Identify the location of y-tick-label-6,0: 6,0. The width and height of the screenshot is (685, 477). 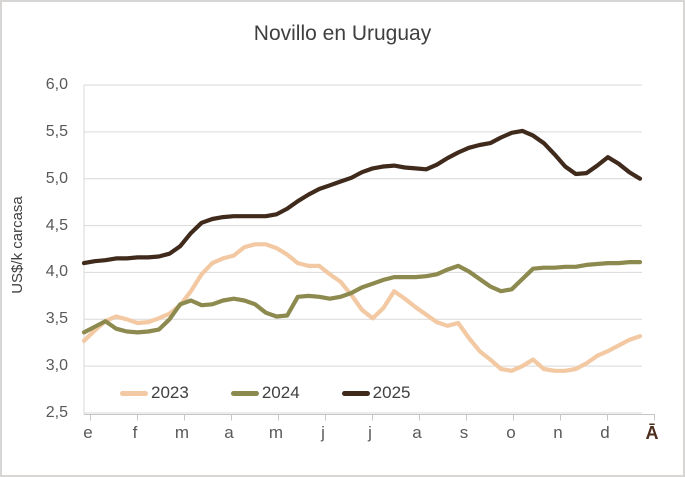
(56, 84).